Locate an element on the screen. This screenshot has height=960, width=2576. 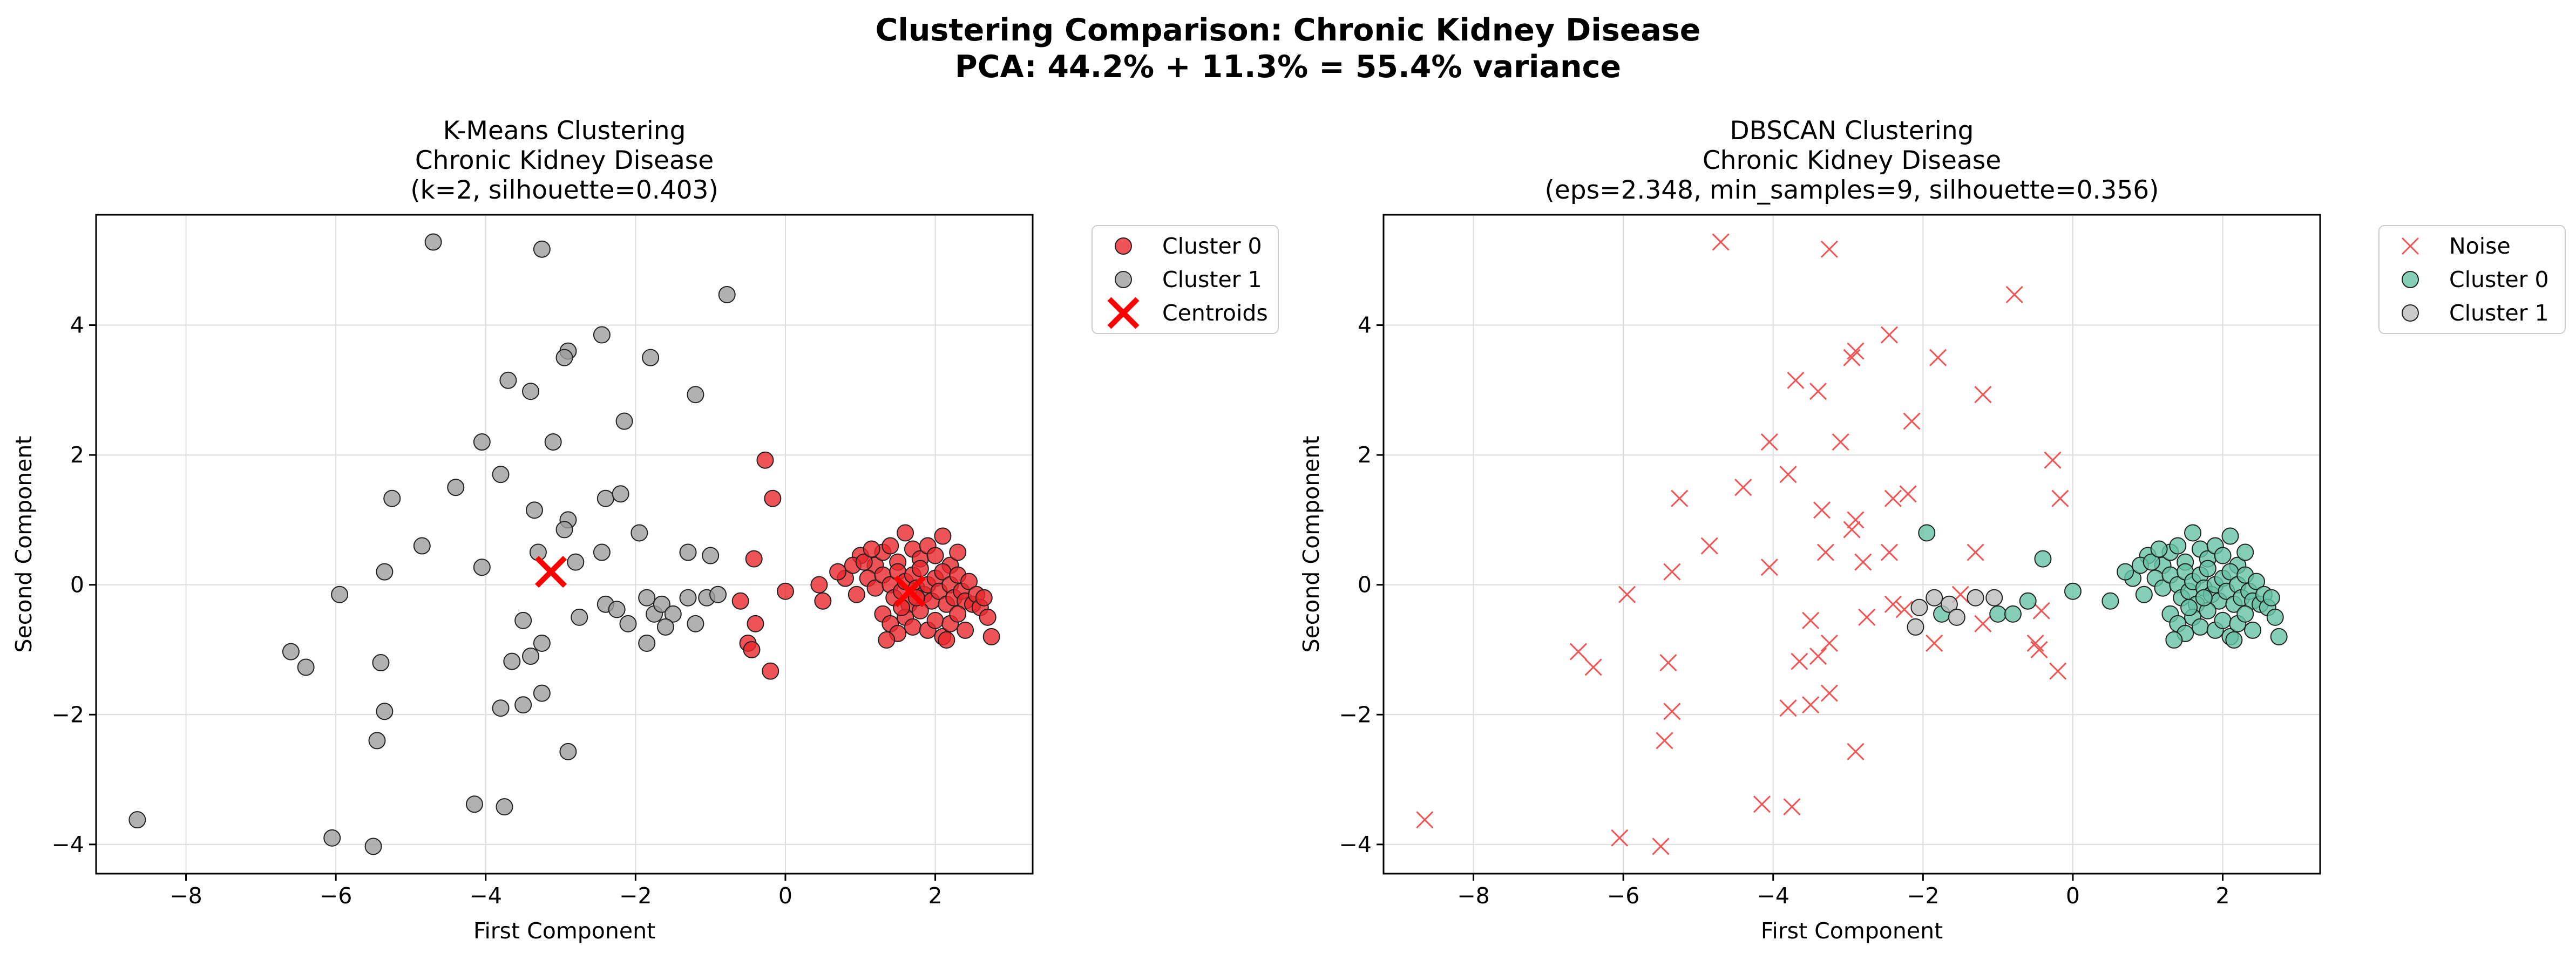
x-tick-label: −4 is located at coordinates (1773, 896).